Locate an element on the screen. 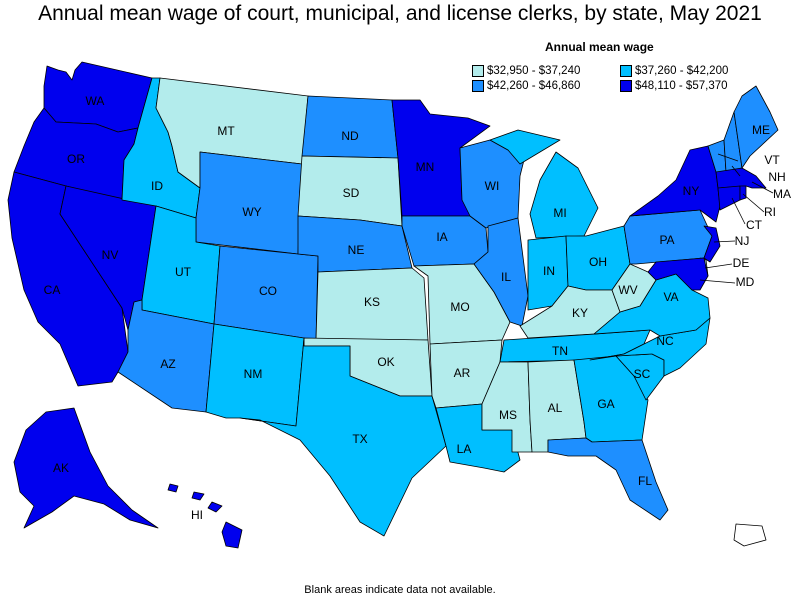  leader-md is located at coordinates (717, 281).